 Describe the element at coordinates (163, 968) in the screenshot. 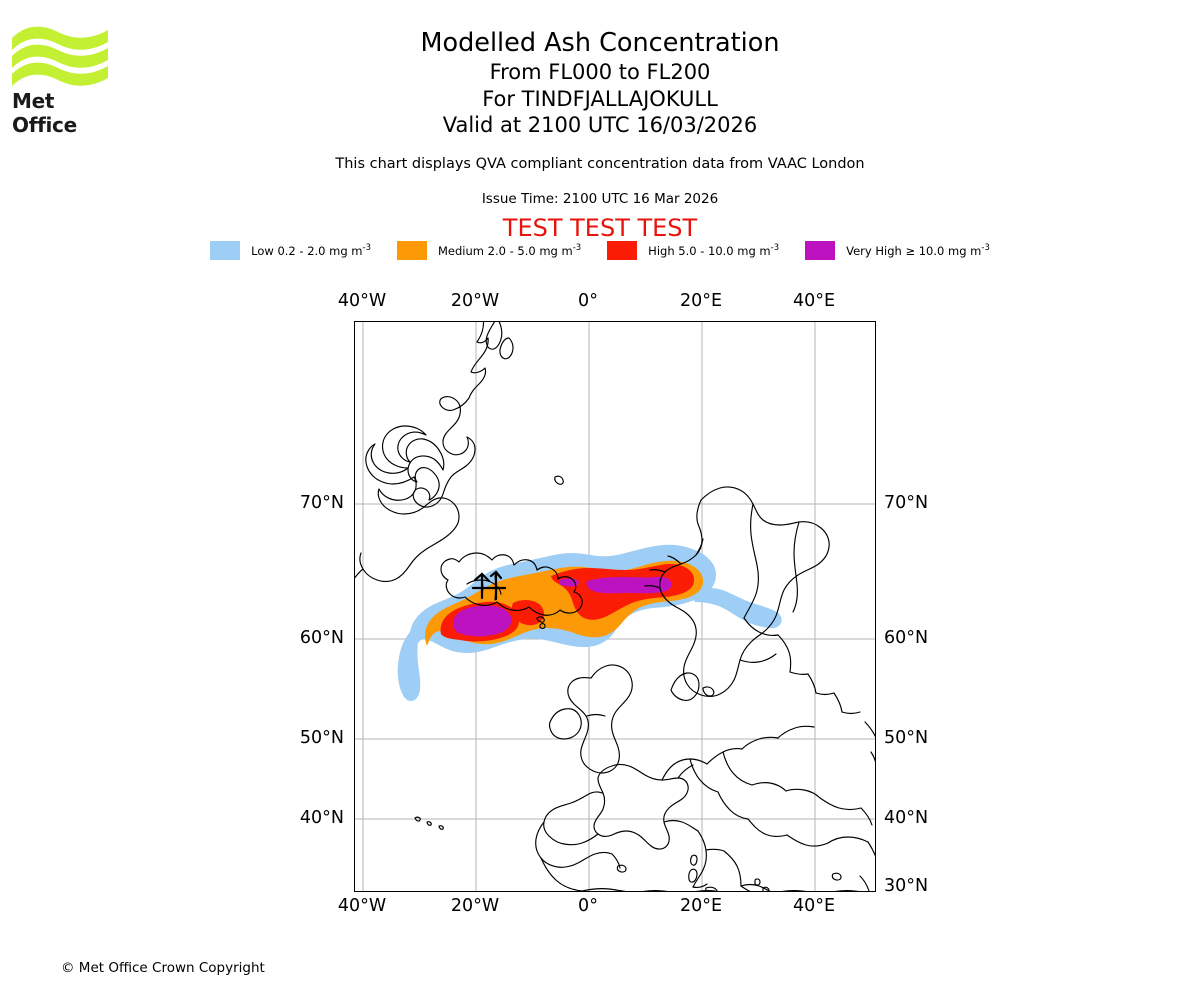

I see `copyright-notice: © Met Office Crown Copyright` at that location.